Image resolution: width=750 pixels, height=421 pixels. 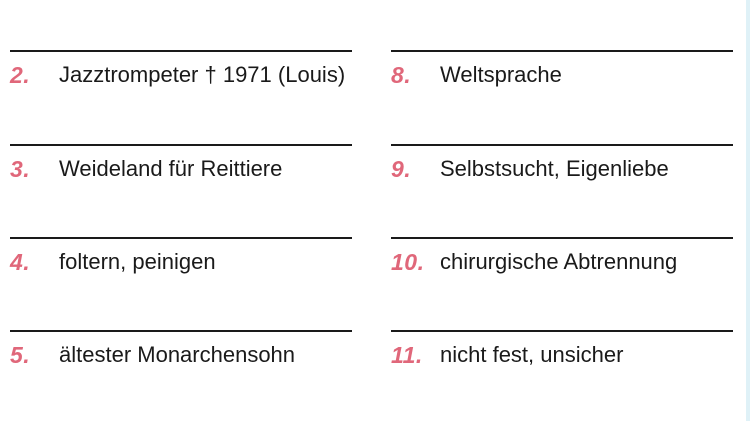 I want to click on clue-number: 5., so click(x=20, y=355).